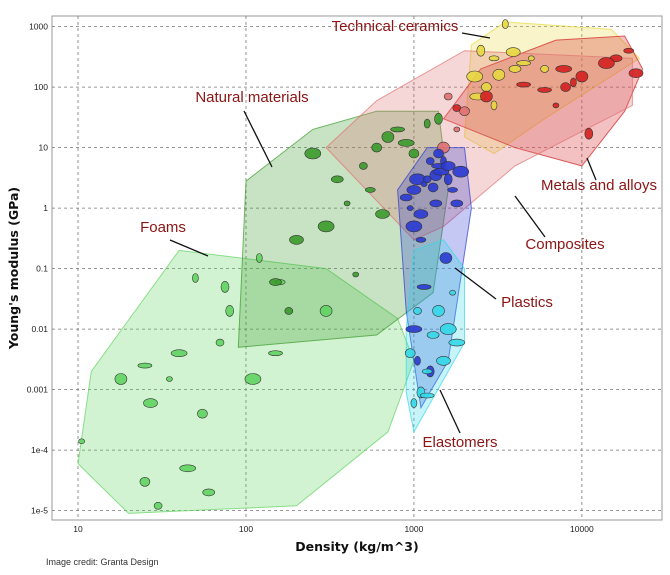 The height and width of the screenshot is (575, 670). What do you see at coordinates (102, 562) in the screenshot?
I see `image-credit: Image credit: Granta Design` at bounding box center [102, 562].